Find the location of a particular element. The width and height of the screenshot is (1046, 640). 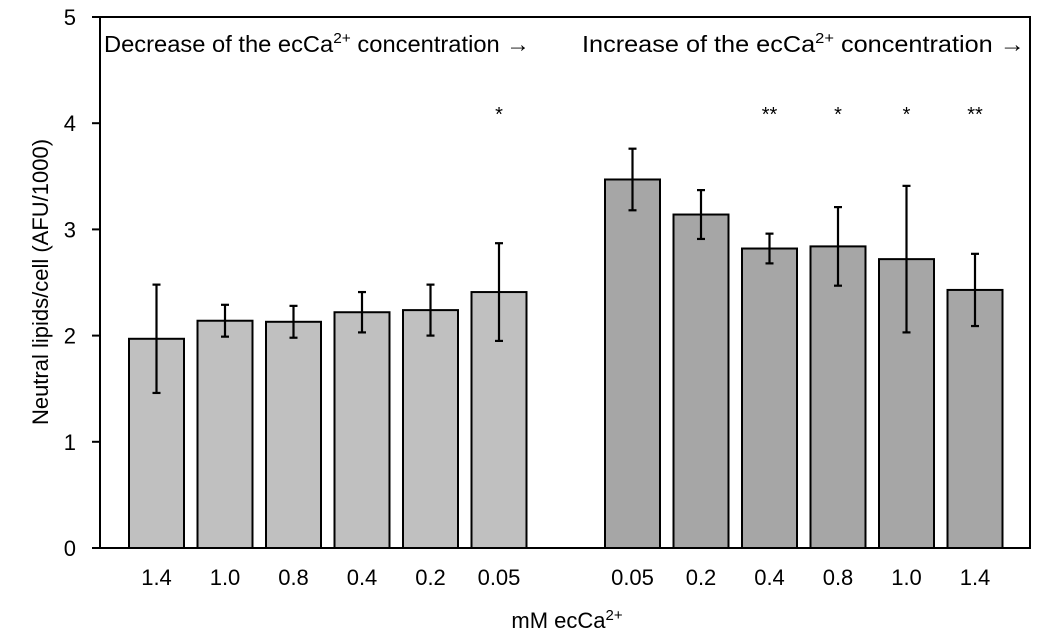

x-axis-tick-label-0-5: 0.05 is located at coordinates (499, 577).